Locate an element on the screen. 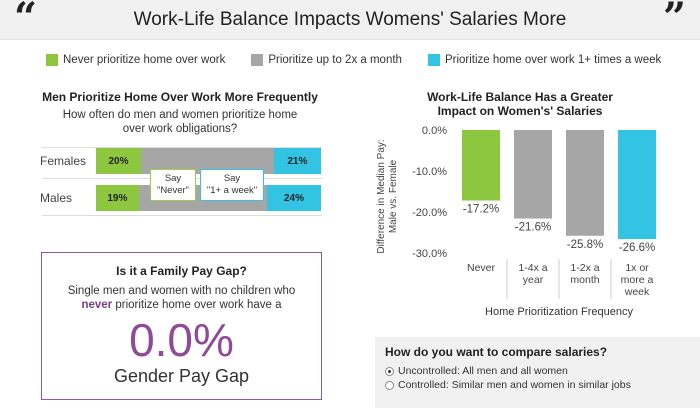  data-label: 24% is located at coordinates (293, 198).